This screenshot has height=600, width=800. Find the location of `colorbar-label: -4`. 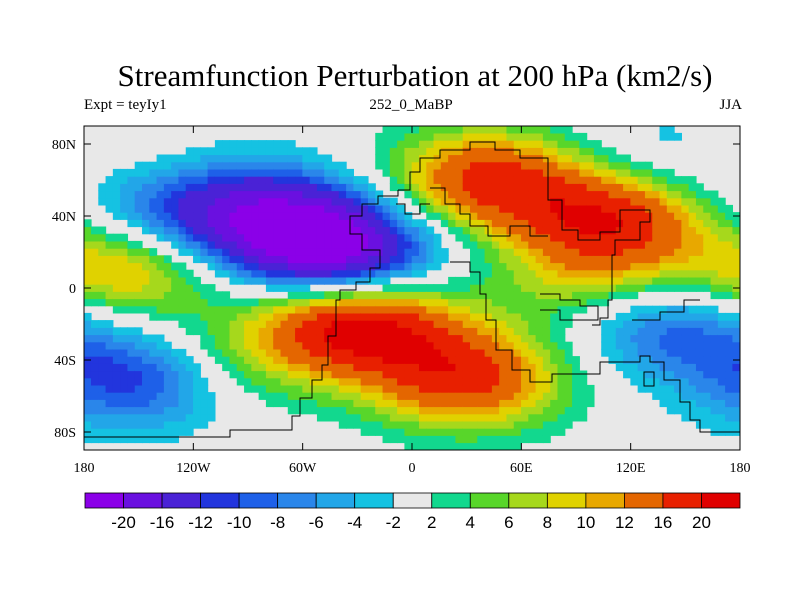

colorbar-label: -4 is located at coordinates (354, 522).